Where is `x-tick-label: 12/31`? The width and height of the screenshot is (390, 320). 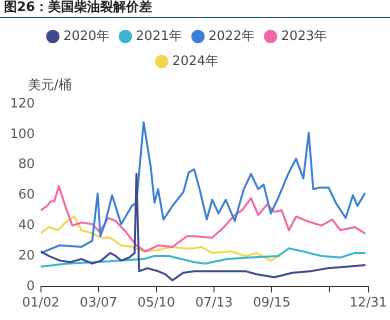 x-tick-label: 12/31 is located at coordinates (368, 303).